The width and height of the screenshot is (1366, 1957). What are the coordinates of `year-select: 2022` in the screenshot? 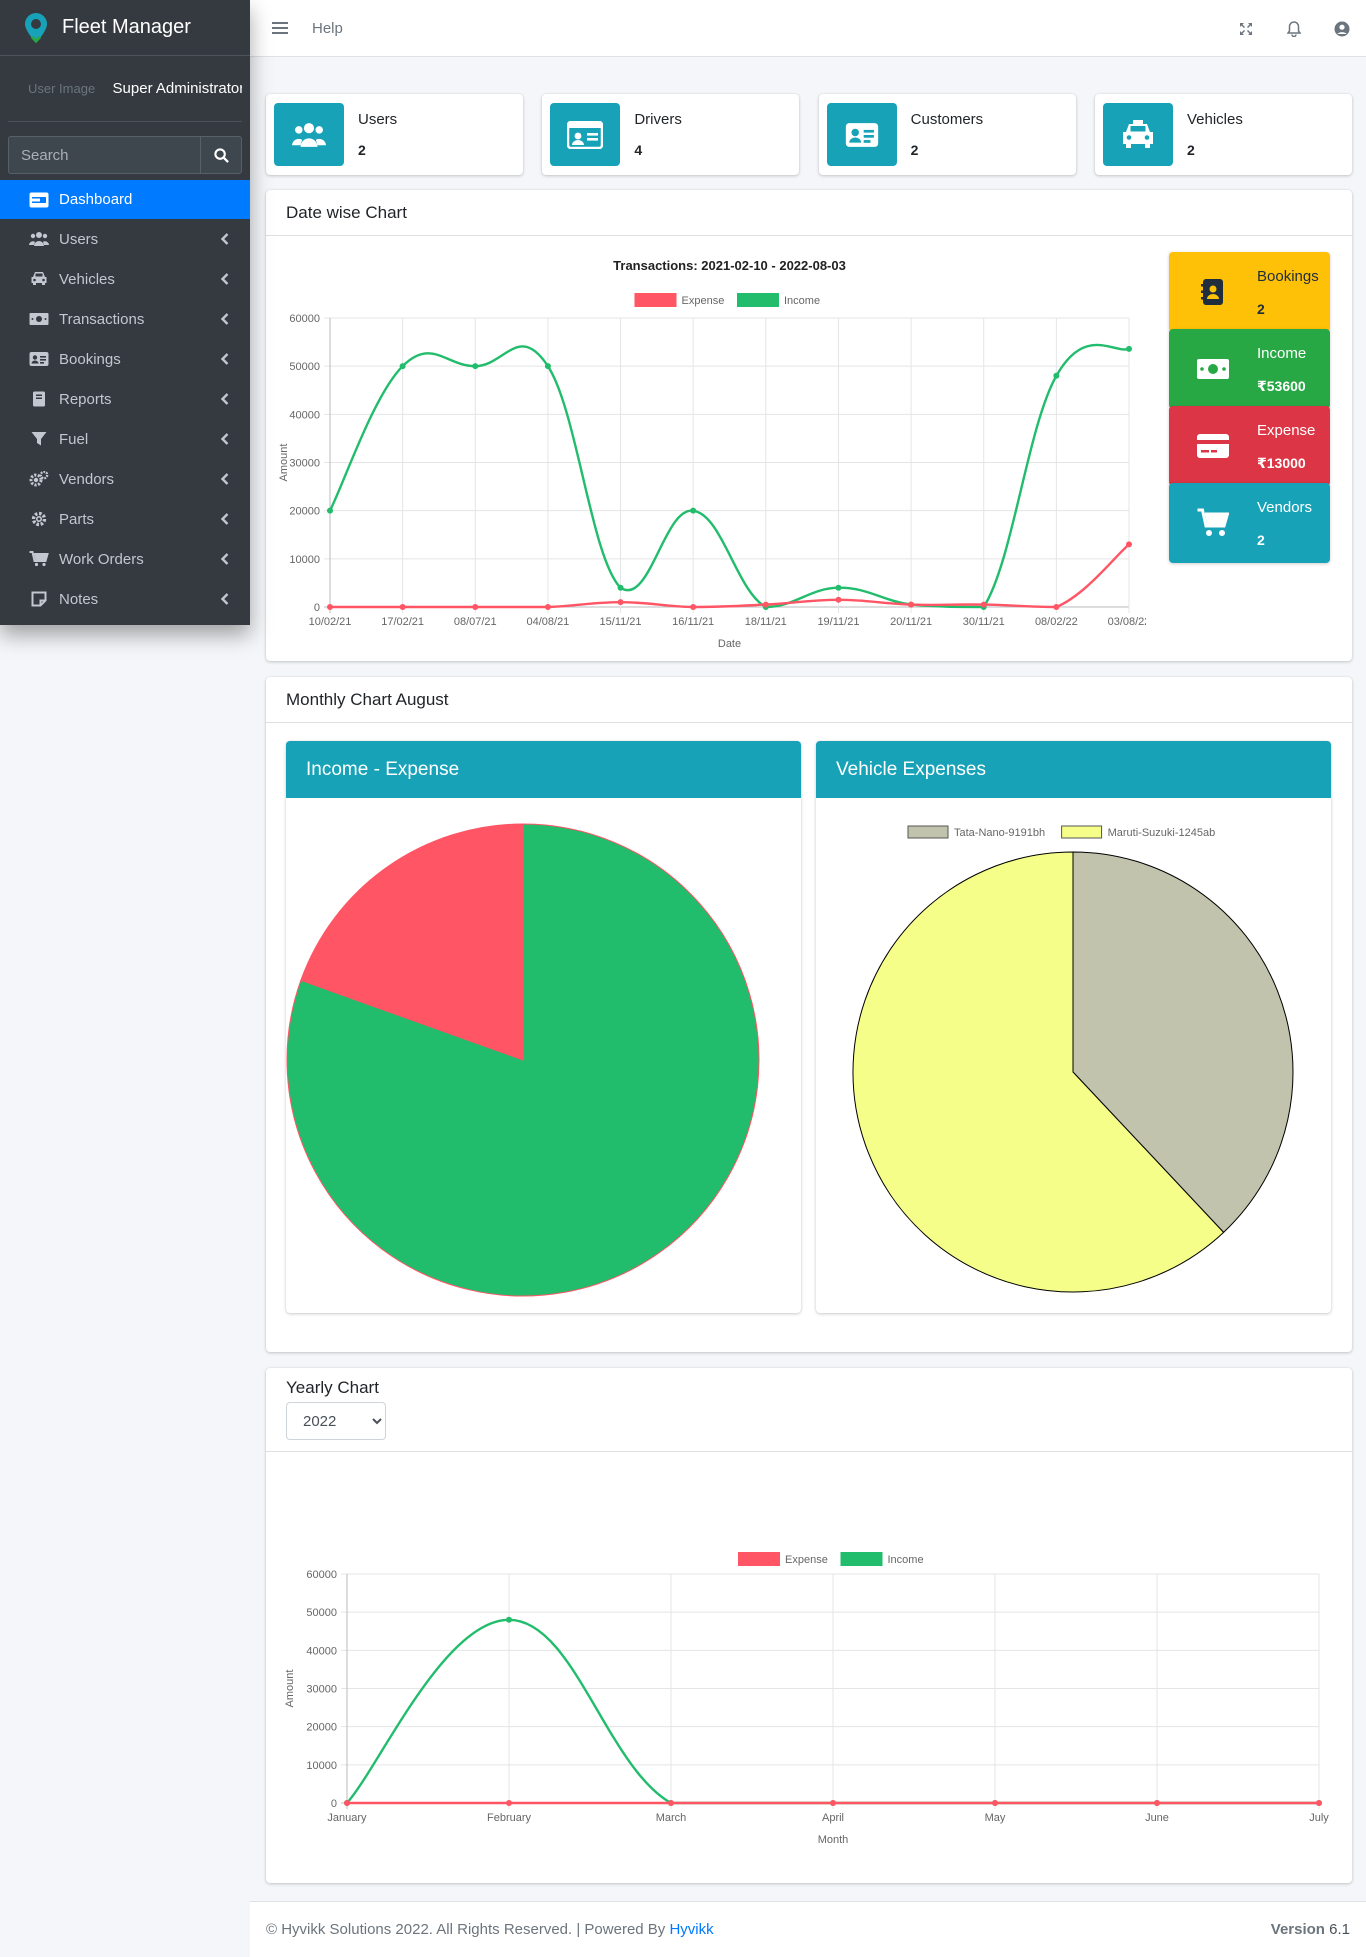 It's located at (336, 1421).